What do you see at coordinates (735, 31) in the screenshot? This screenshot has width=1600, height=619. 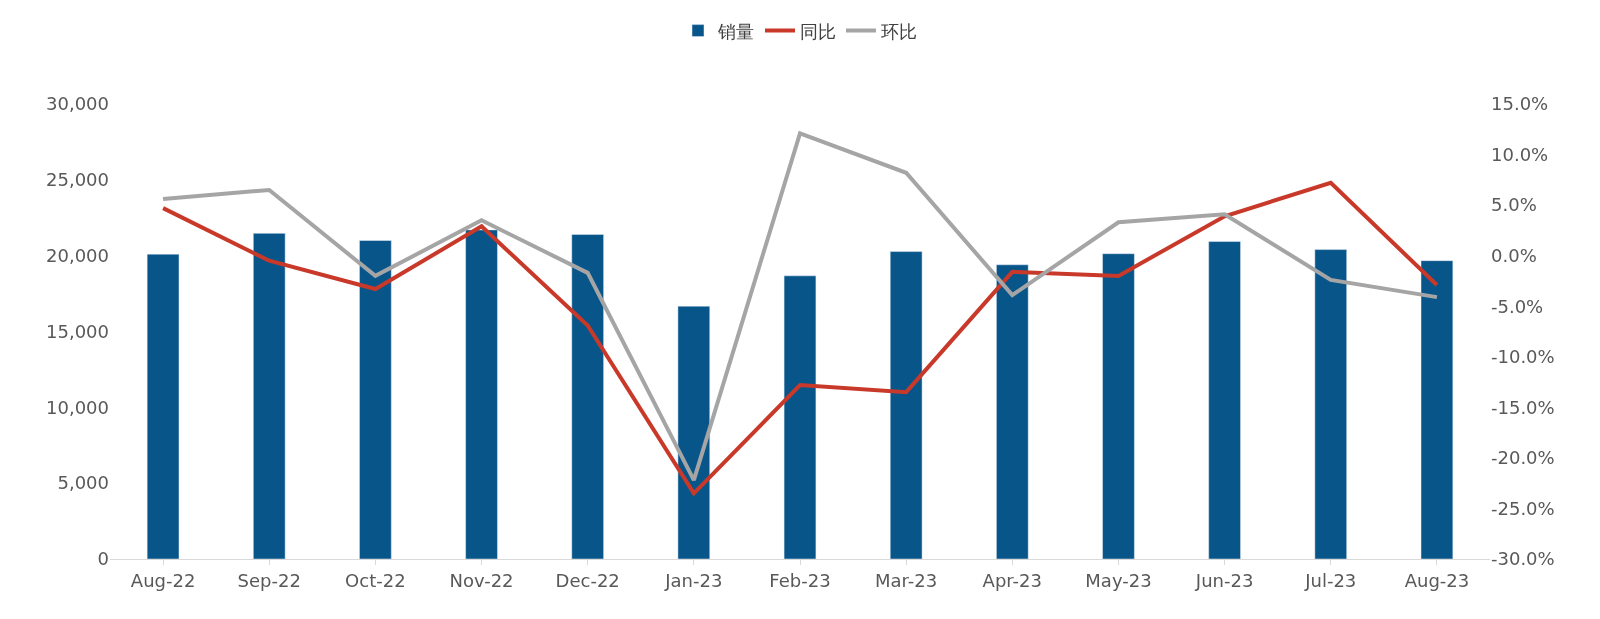 I see `legend-label: 销量` at bounding box center [735, 31].